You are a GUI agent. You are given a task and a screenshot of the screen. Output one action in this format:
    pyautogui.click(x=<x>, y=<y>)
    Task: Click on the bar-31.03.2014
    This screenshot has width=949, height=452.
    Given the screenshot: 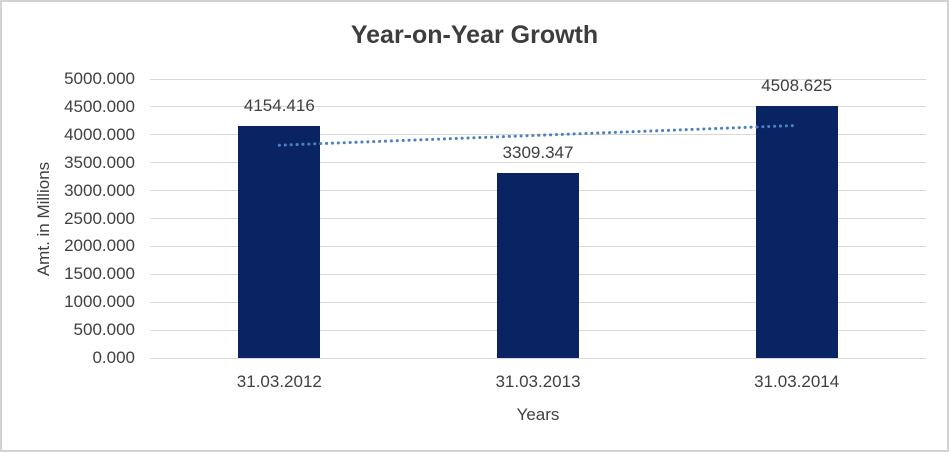 What is the action you would take?
    pyautogui.click(x=796, y=232)
    